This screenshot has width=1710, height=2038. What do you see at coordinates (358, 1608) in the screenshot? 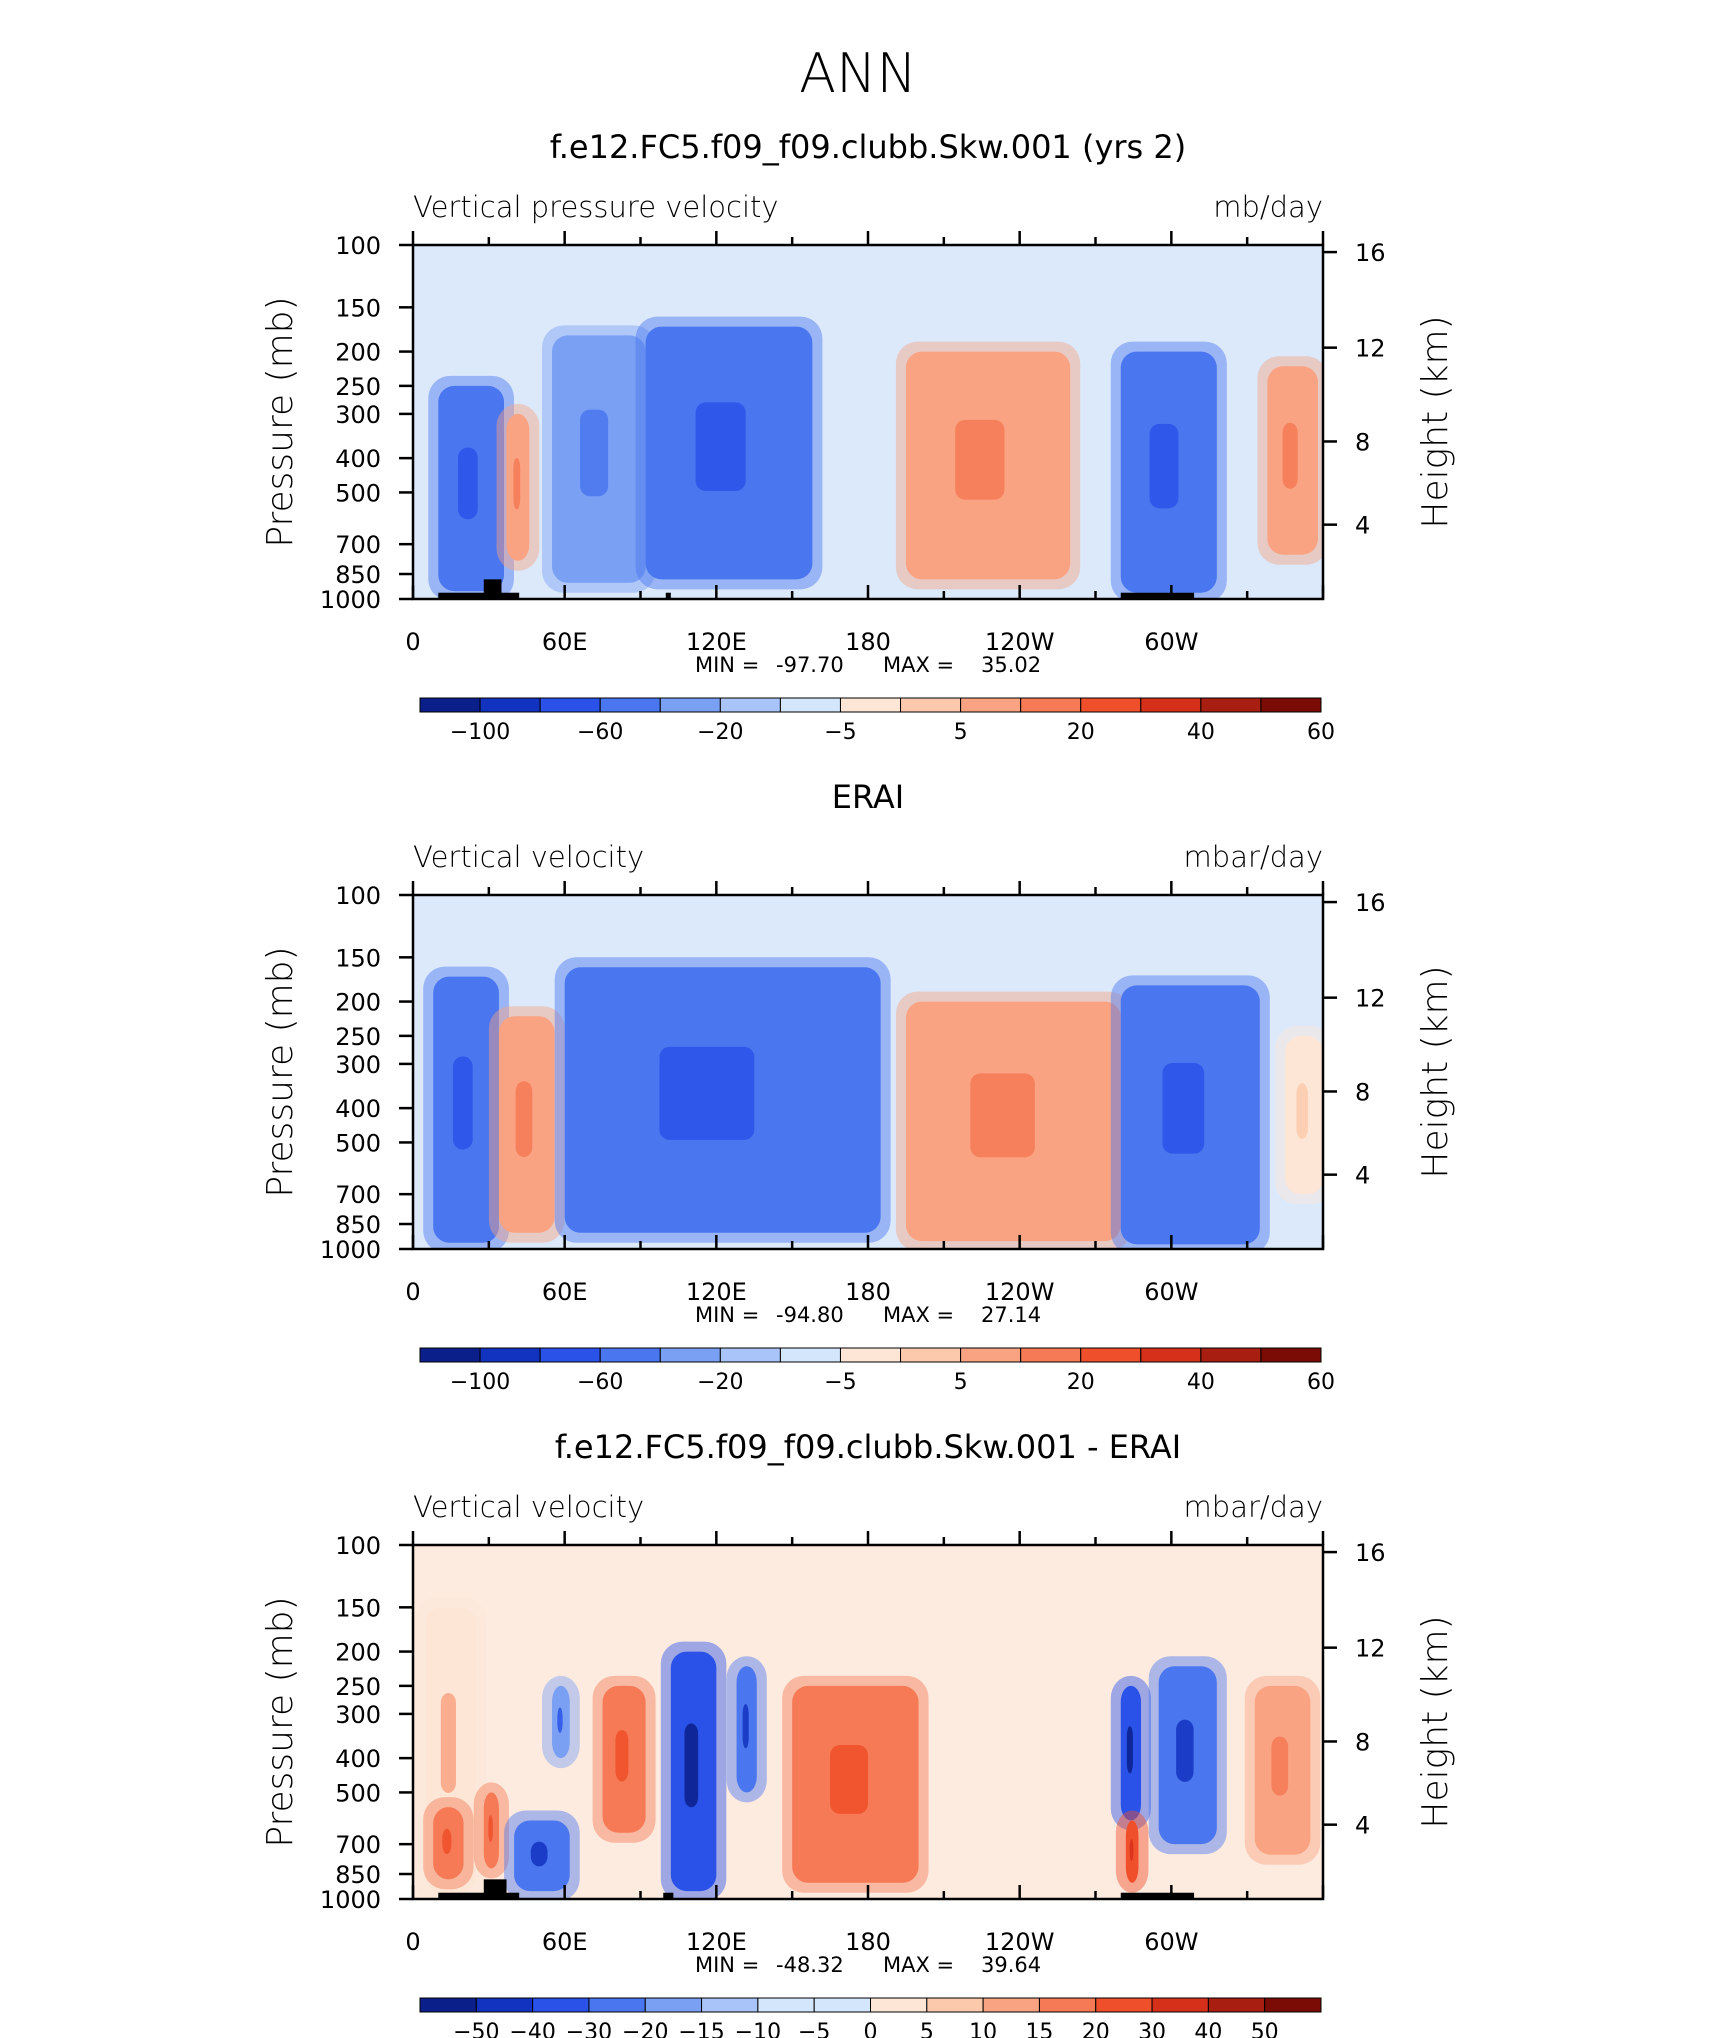
I see `y-tick-label: 150` at bounding box center [358, 1608].